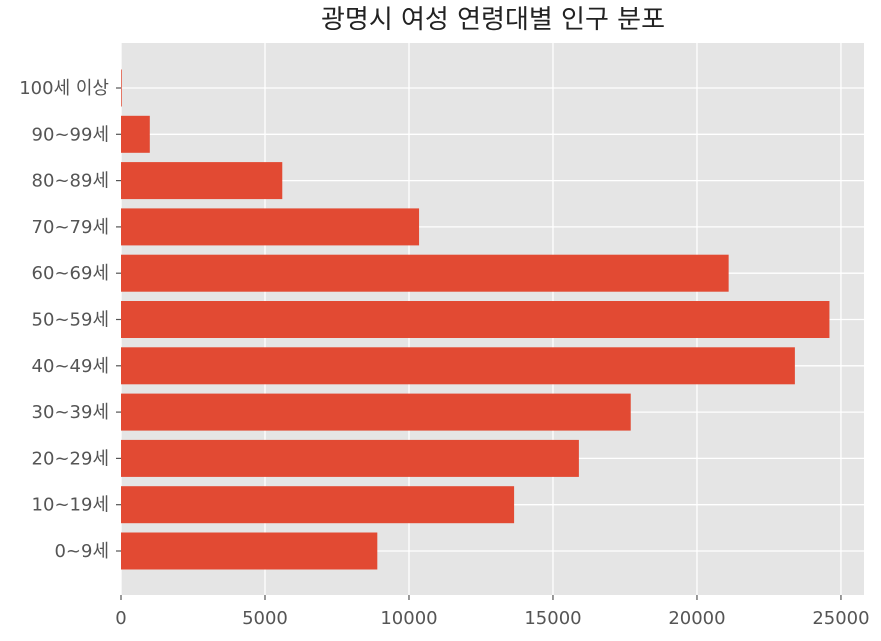  I want to click on chart-title: 광명시 여성 연령대별 인구 분포, so click(493, 20).